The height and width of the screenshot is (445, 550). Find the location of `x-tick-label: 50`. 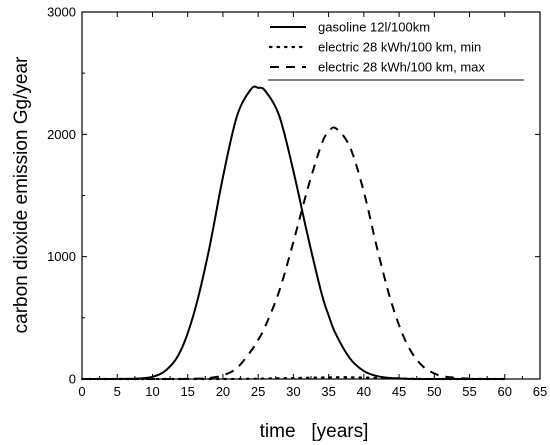

x-tick-label: 50 is located at coordinates (434, 391).